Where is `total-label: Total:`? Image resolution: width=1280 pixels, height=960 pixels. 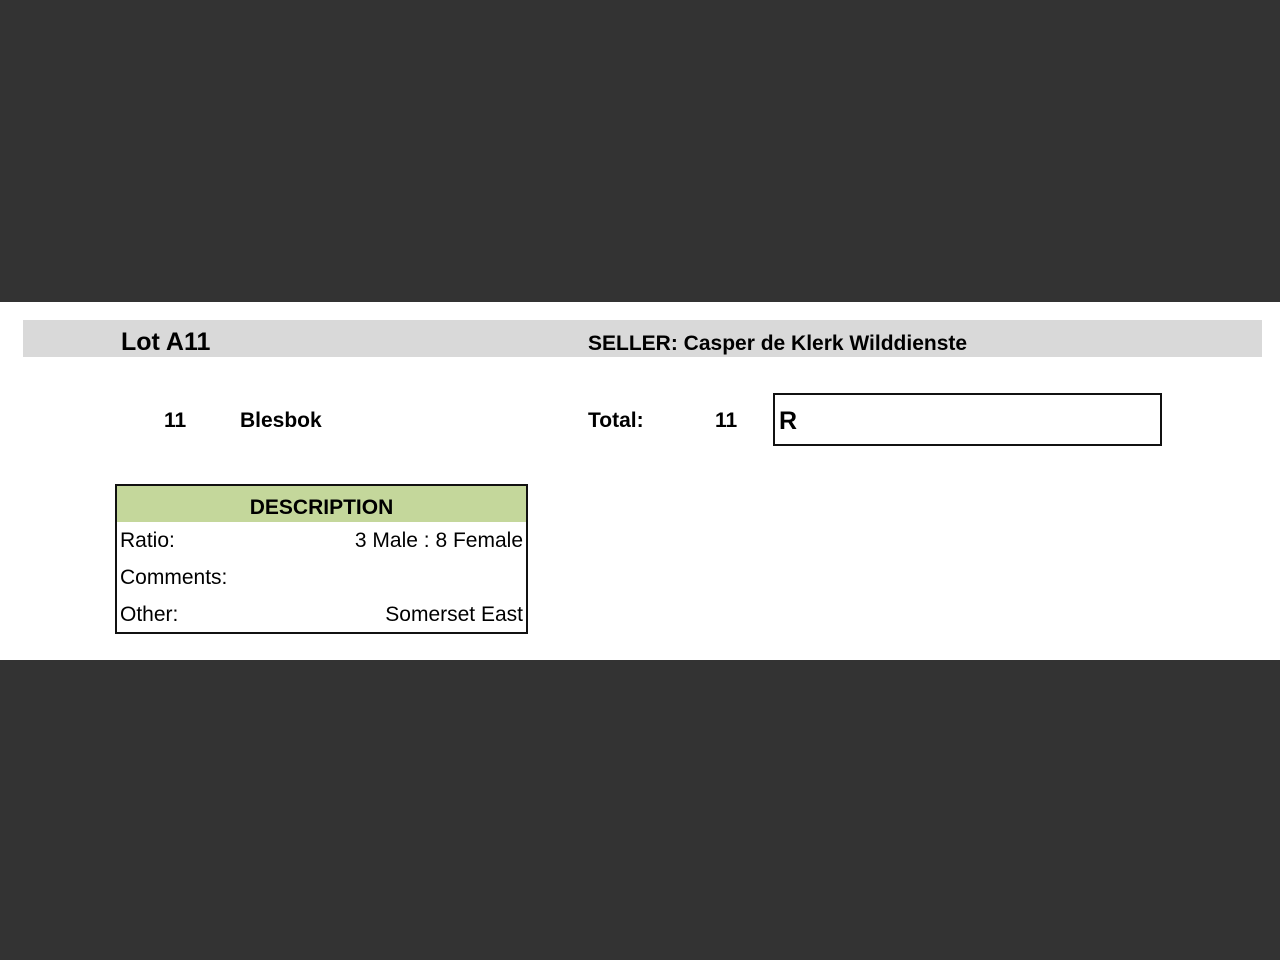 total-label: Total: is located at coordinates (616, 420).